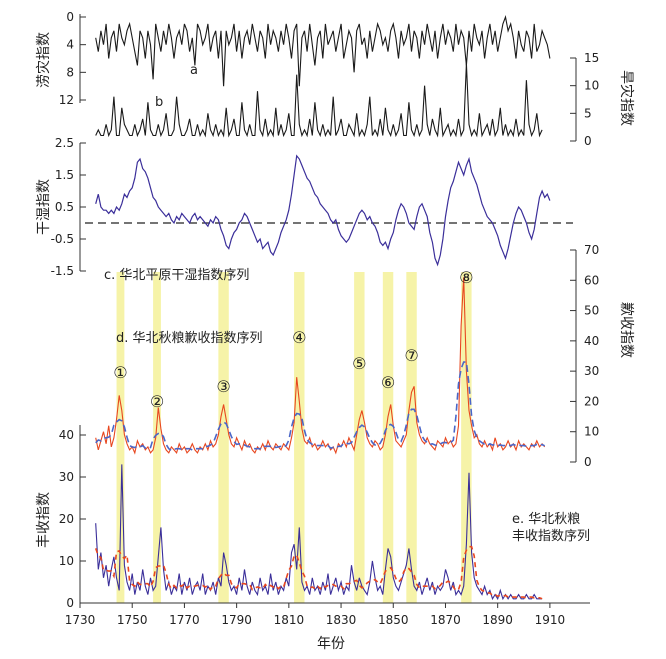 The image size is (666, 659). I want to click on poor-harvest-tick-label: 60, so click(591, 280).